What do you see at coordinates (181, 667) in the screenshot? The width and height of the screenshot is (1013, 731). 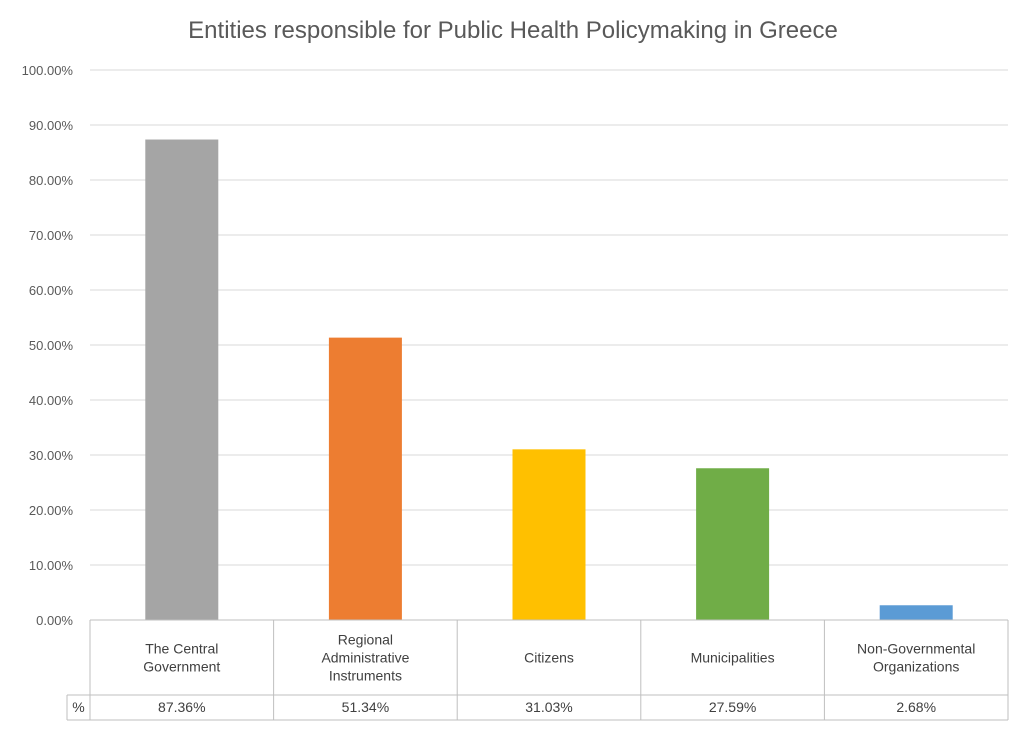 I see `x-category-label-line: Government` at bounding box center [181, 667].